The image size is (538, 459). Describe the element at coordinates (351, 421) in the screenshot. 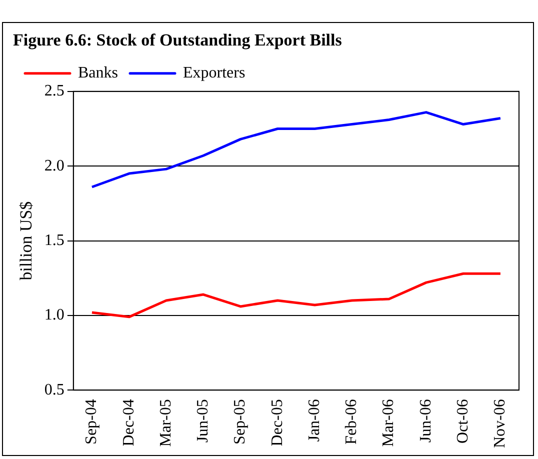

I see `x-tick-label: Feb-06` at that location.